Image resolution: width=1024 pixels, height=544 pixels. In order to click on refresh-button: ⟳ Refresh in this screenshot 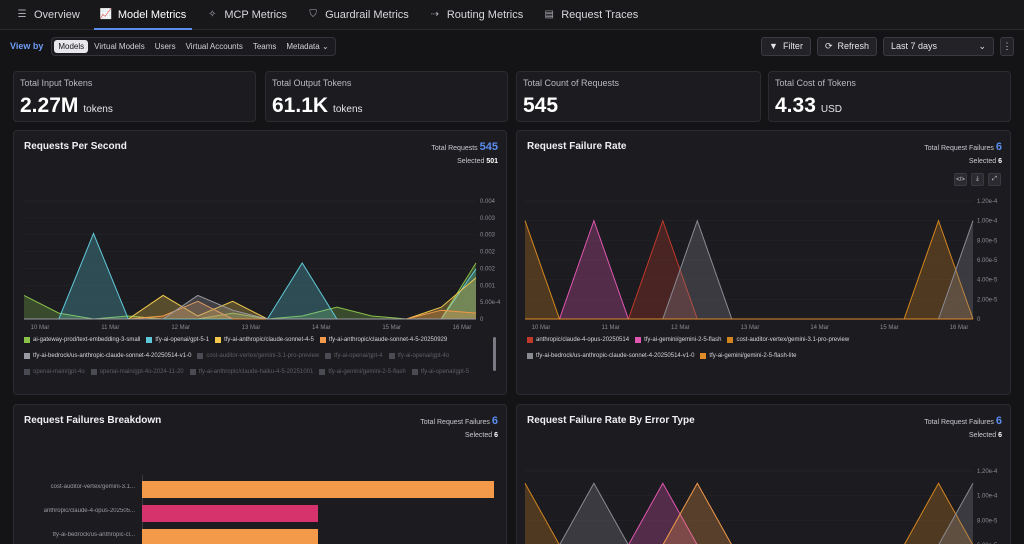, I will do `click(846, 46)`.